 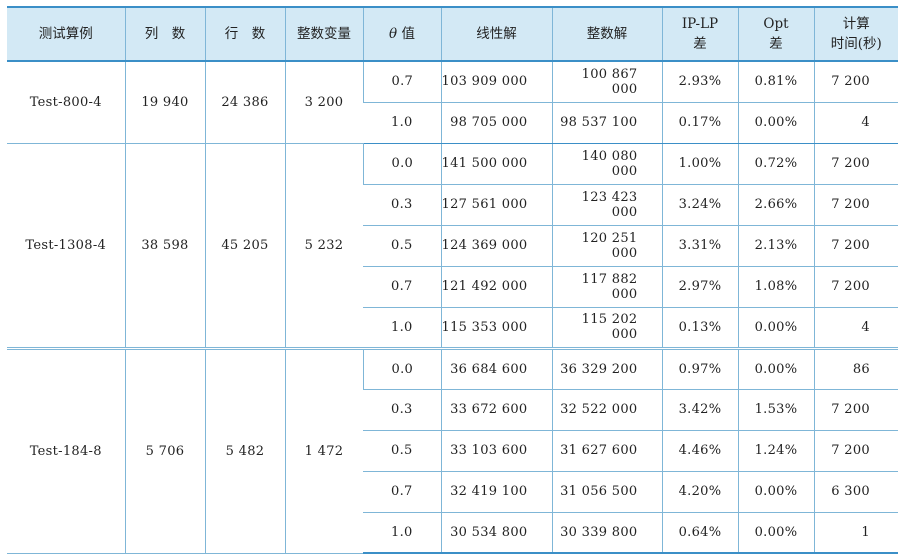 I want to click on ip-solution-cell: 100 867 000, so click(x=606, y=82).